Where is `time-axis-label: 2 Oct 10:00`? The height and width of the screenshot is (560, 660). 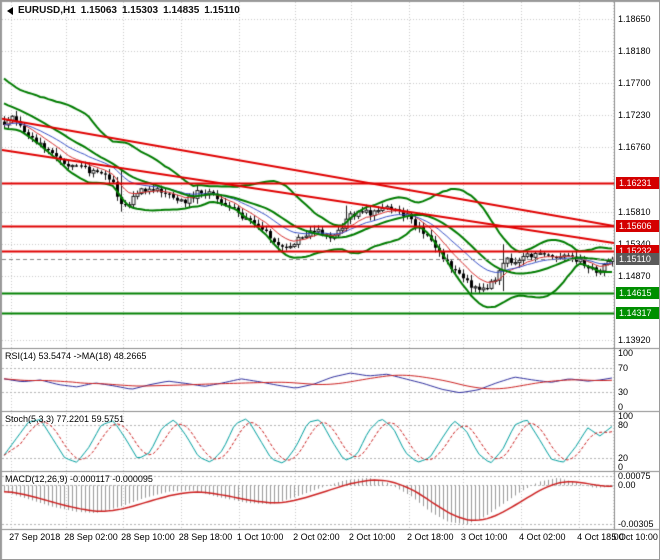 time-axis-label: 2 Oct 10:00 is located at coordinates (372, 537).